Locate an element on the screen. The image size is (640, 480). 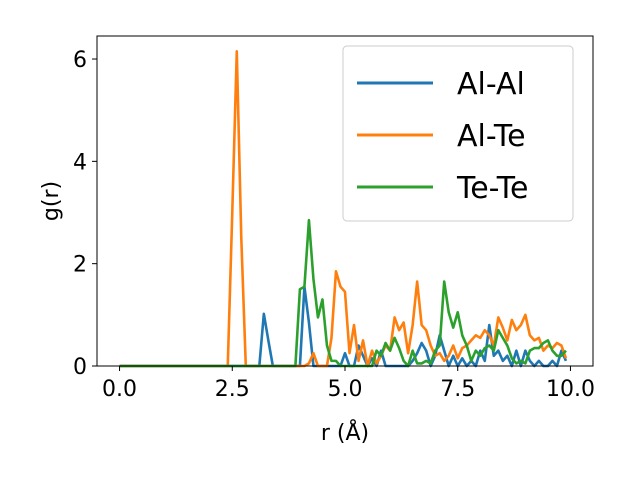
legend-box is located at coordinates (458, 133).